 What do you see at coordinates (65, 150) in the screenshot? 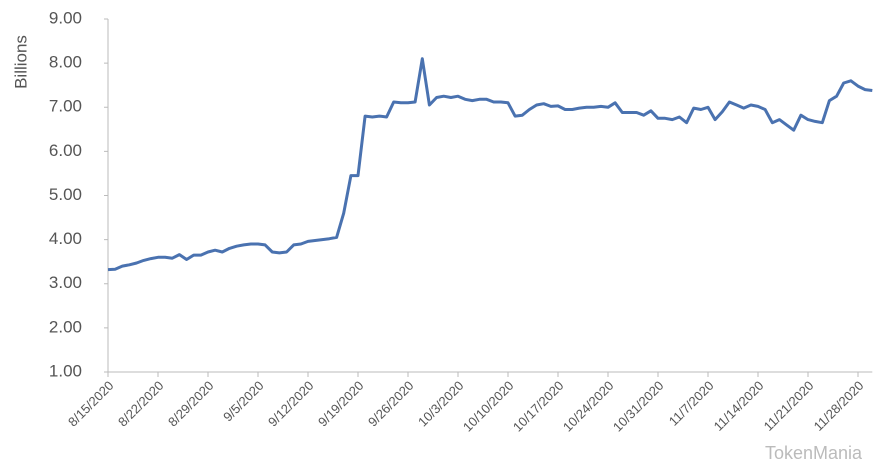
I see `y-tick-label: 6.00` at bounding box center [65, 150].